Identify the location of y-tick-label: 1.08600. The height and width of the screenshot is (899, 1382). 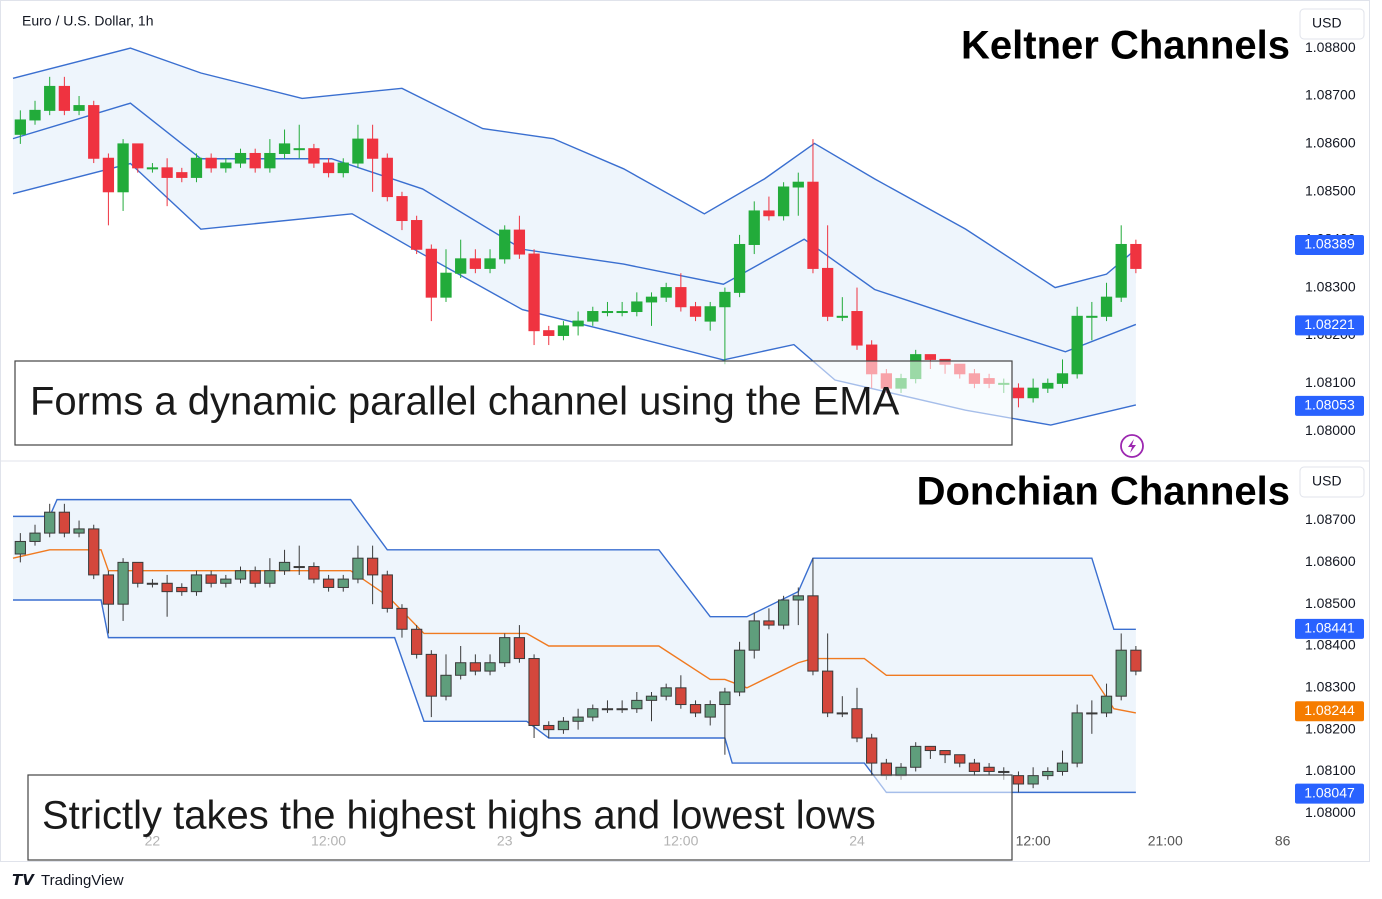
(1330, 143).